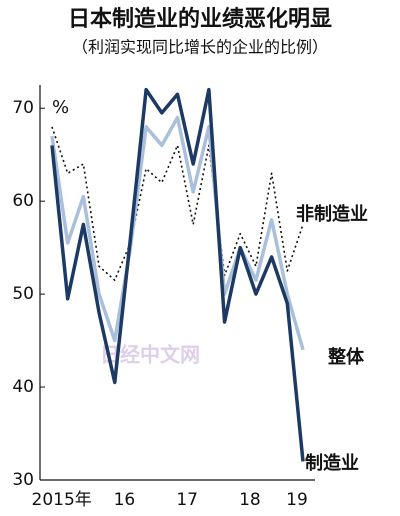 This screenshot has height=516, width=400. I want to click on y-tick-label: 30, so click(23, 480).